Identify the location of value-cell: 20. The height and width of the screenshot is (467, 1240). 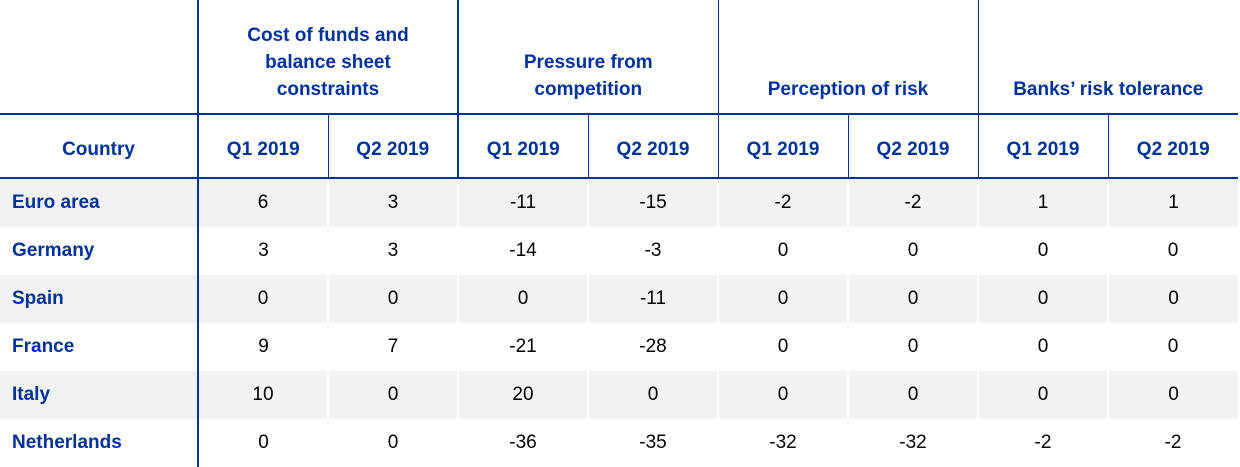
(522, 395).